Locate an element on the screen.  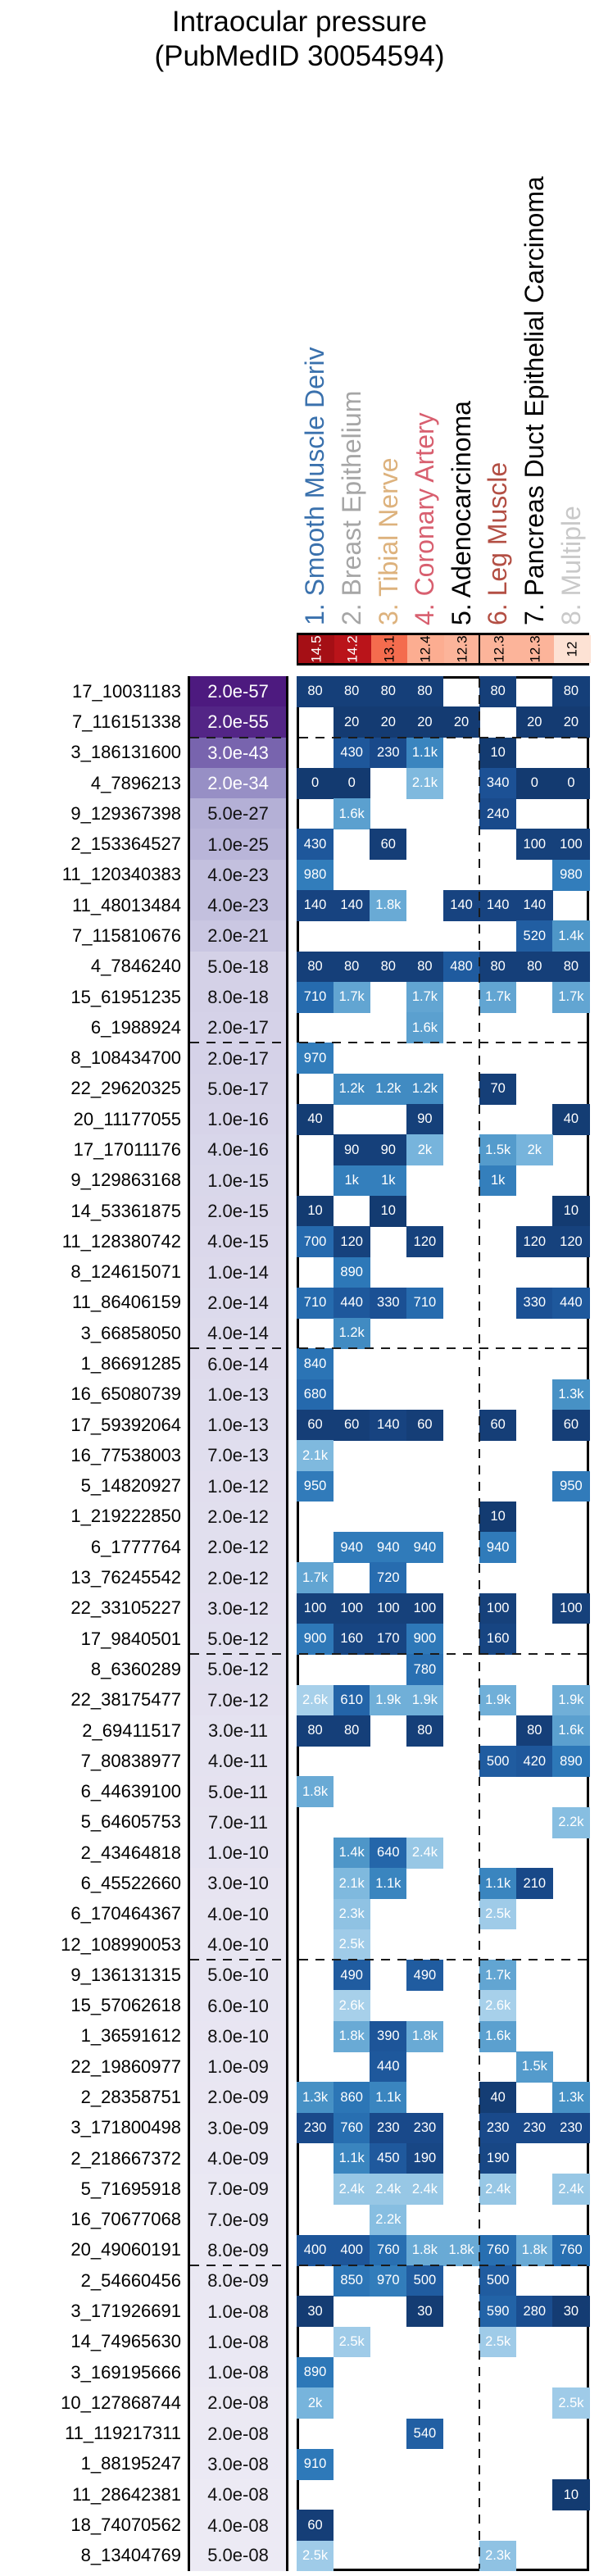
pvalue-cell: 1.0e-09 is located at coordinates (238, 2067).